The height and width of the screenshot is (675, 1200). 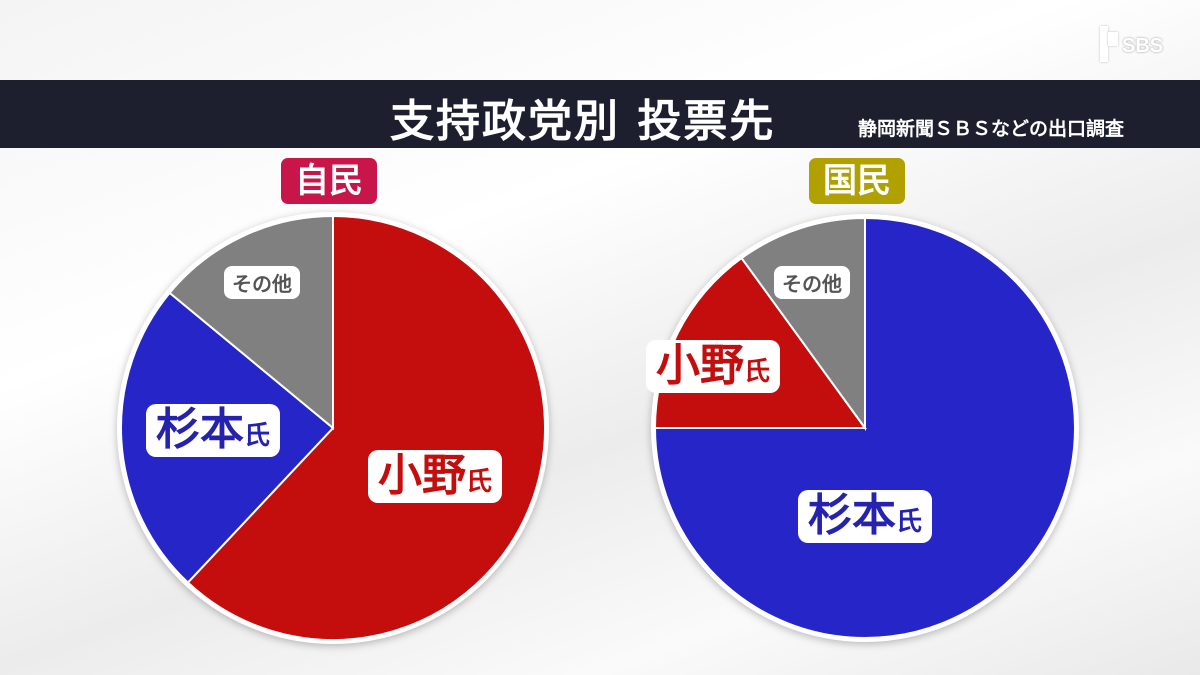 I want to click on sbs-logo-text: SBS, so click(x=1143, y=45).